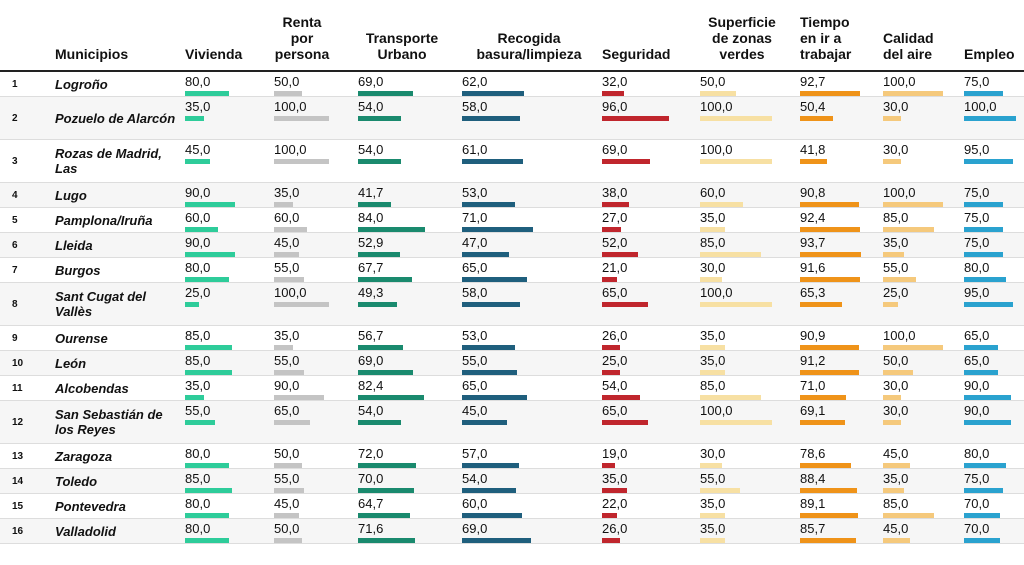 The image size is (1024, 565). What do you see at coordinates (18, 531) in the screenshot?
I see `row-rank: 16` at bounding box center [18, 531].